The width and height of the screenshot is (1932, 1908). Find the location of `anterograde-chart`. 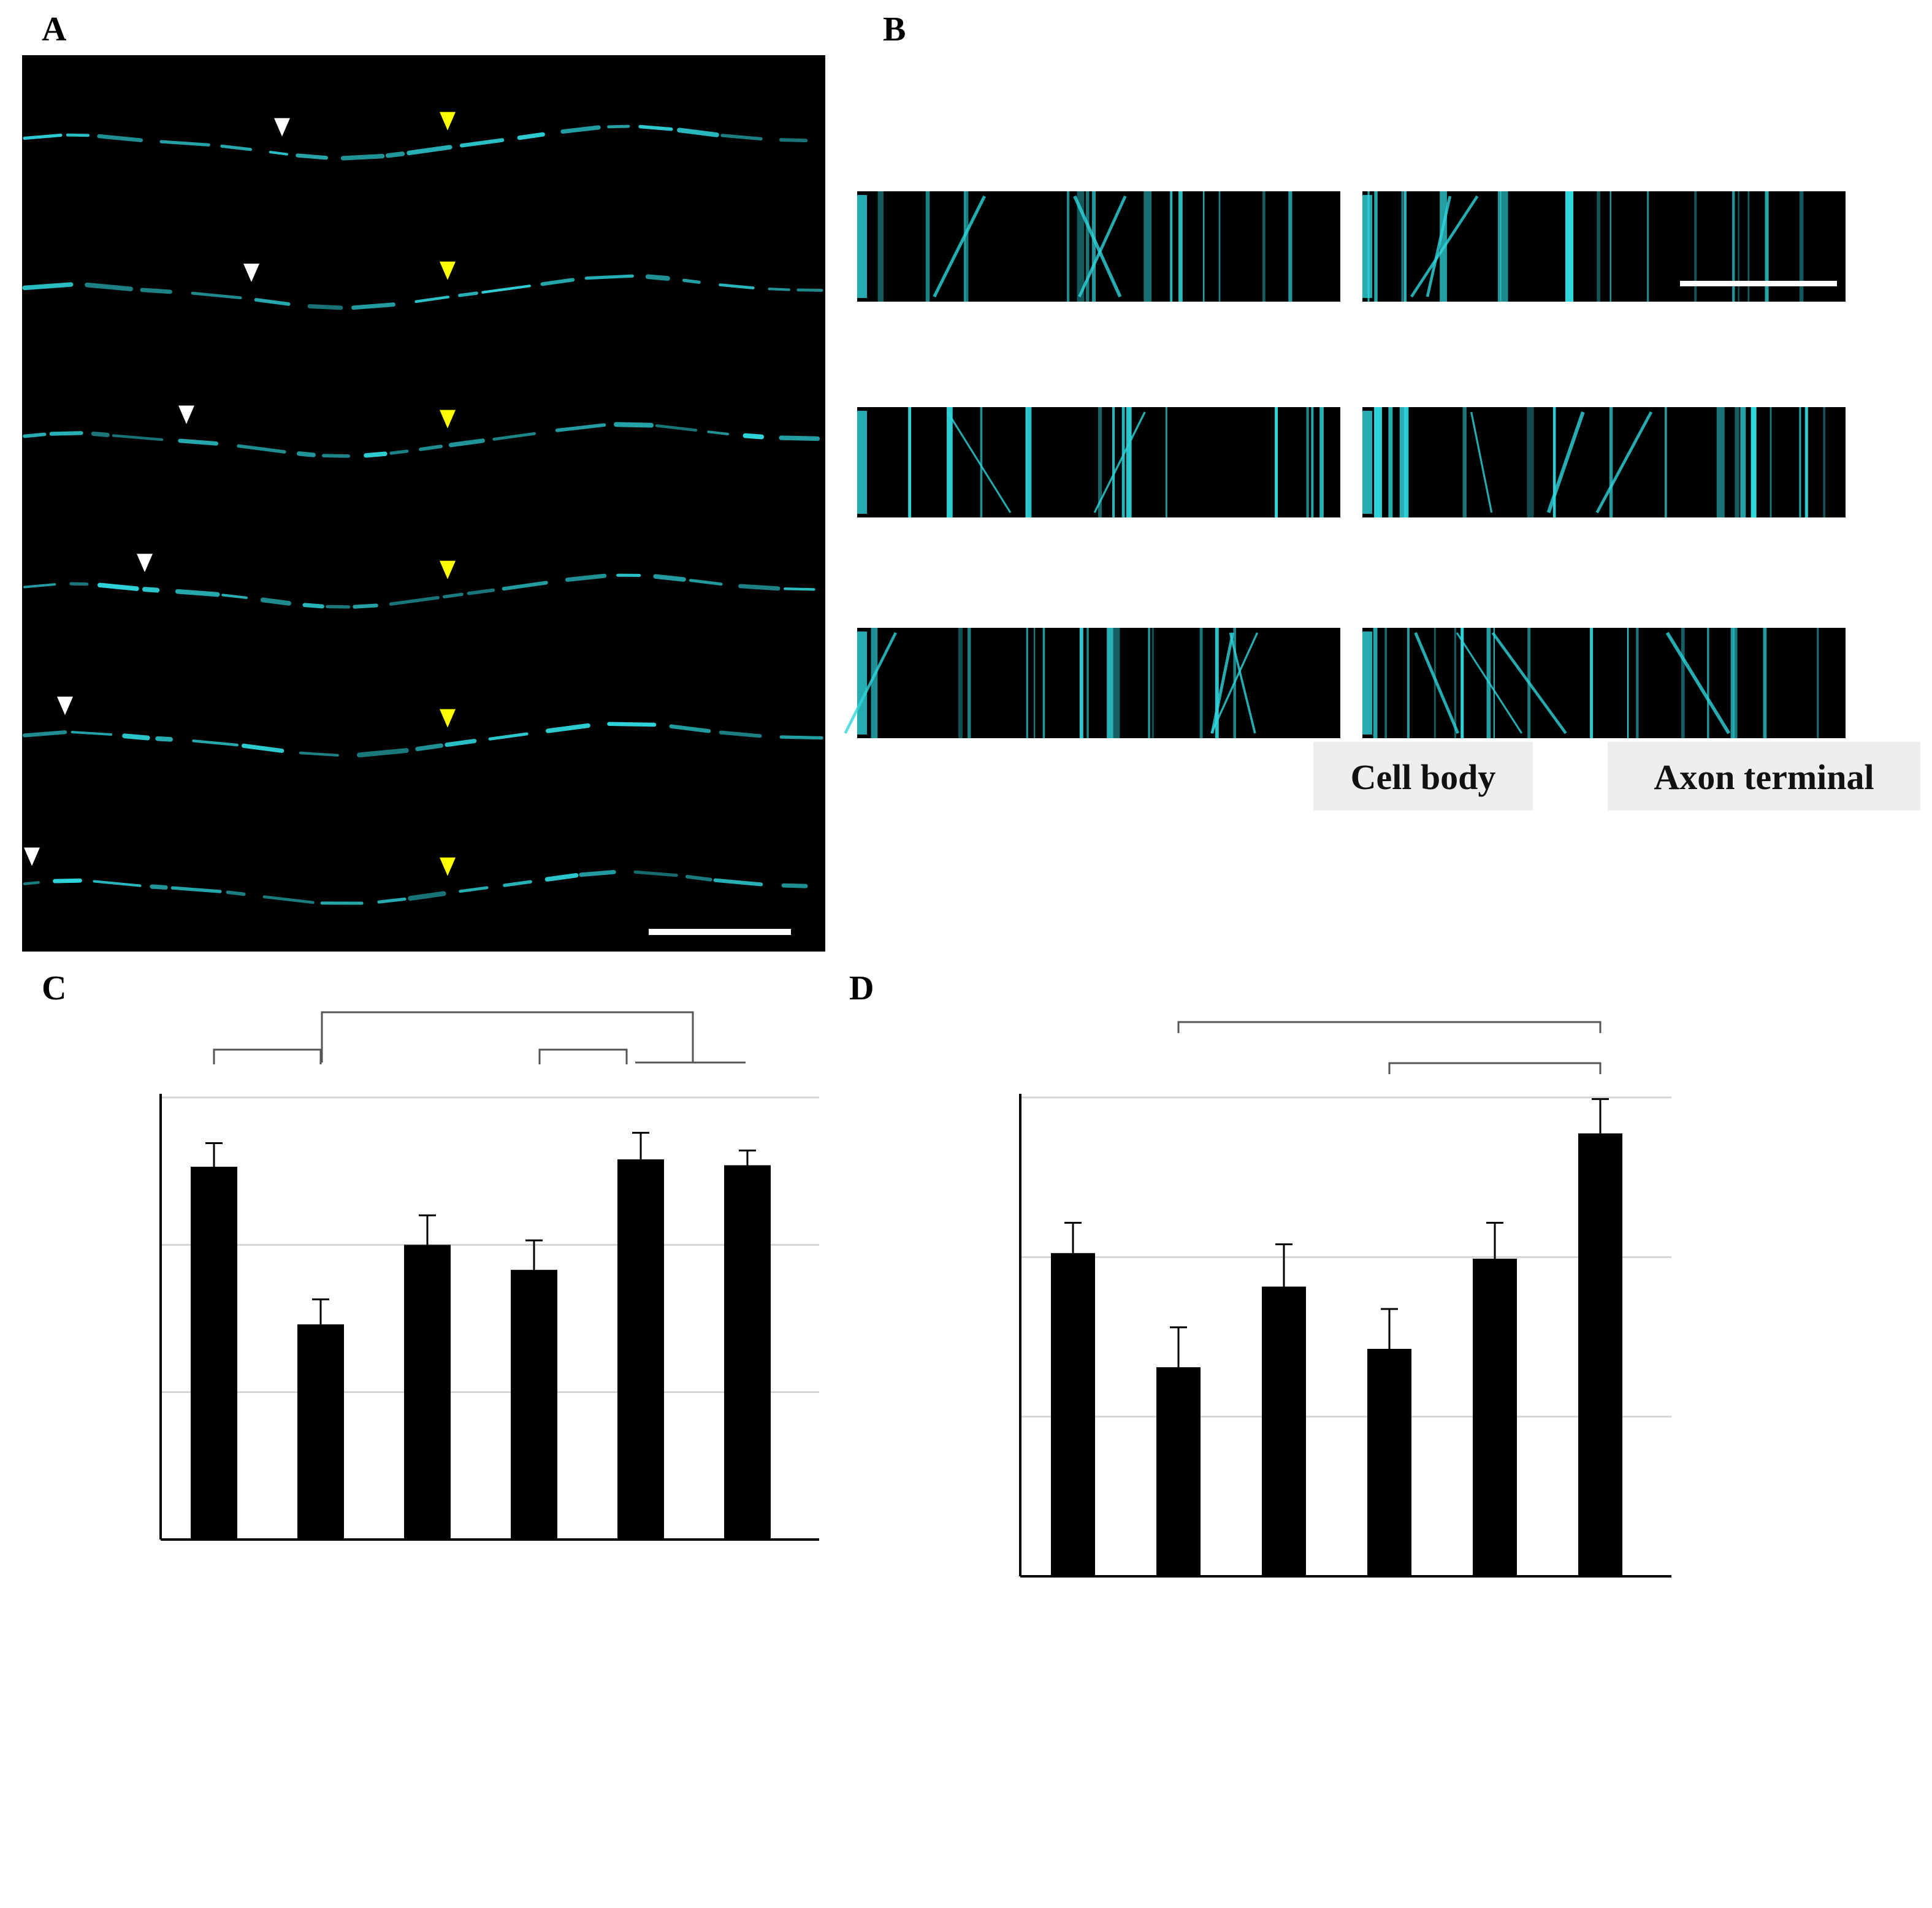

anterograde-chart is located at coordinates (1345, 1299).